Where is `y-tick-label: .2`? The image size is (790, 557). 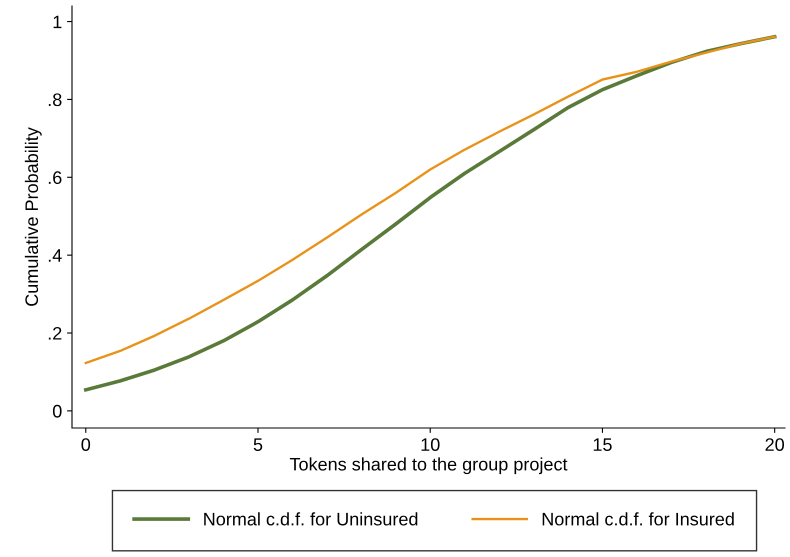 y-tick-label: .2 is located at coordinates (55, 333).